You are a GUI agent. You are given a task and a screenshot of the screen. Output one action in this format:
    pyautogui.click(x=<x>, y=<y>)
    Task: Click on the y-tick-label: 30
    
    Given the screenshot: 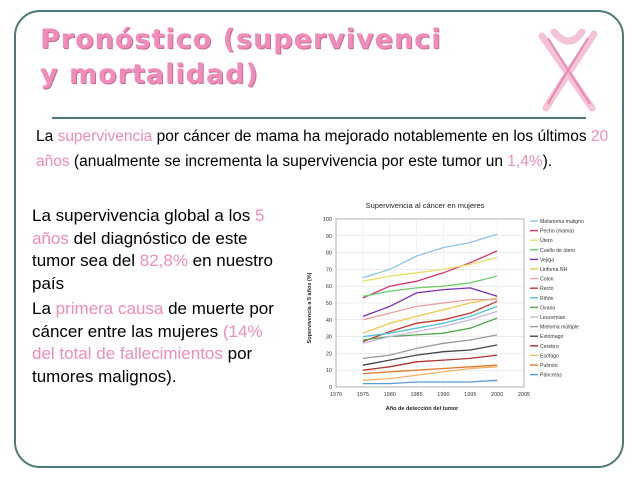 What is the action you would take?
    pyautogui.click(x=329, y=338)
    